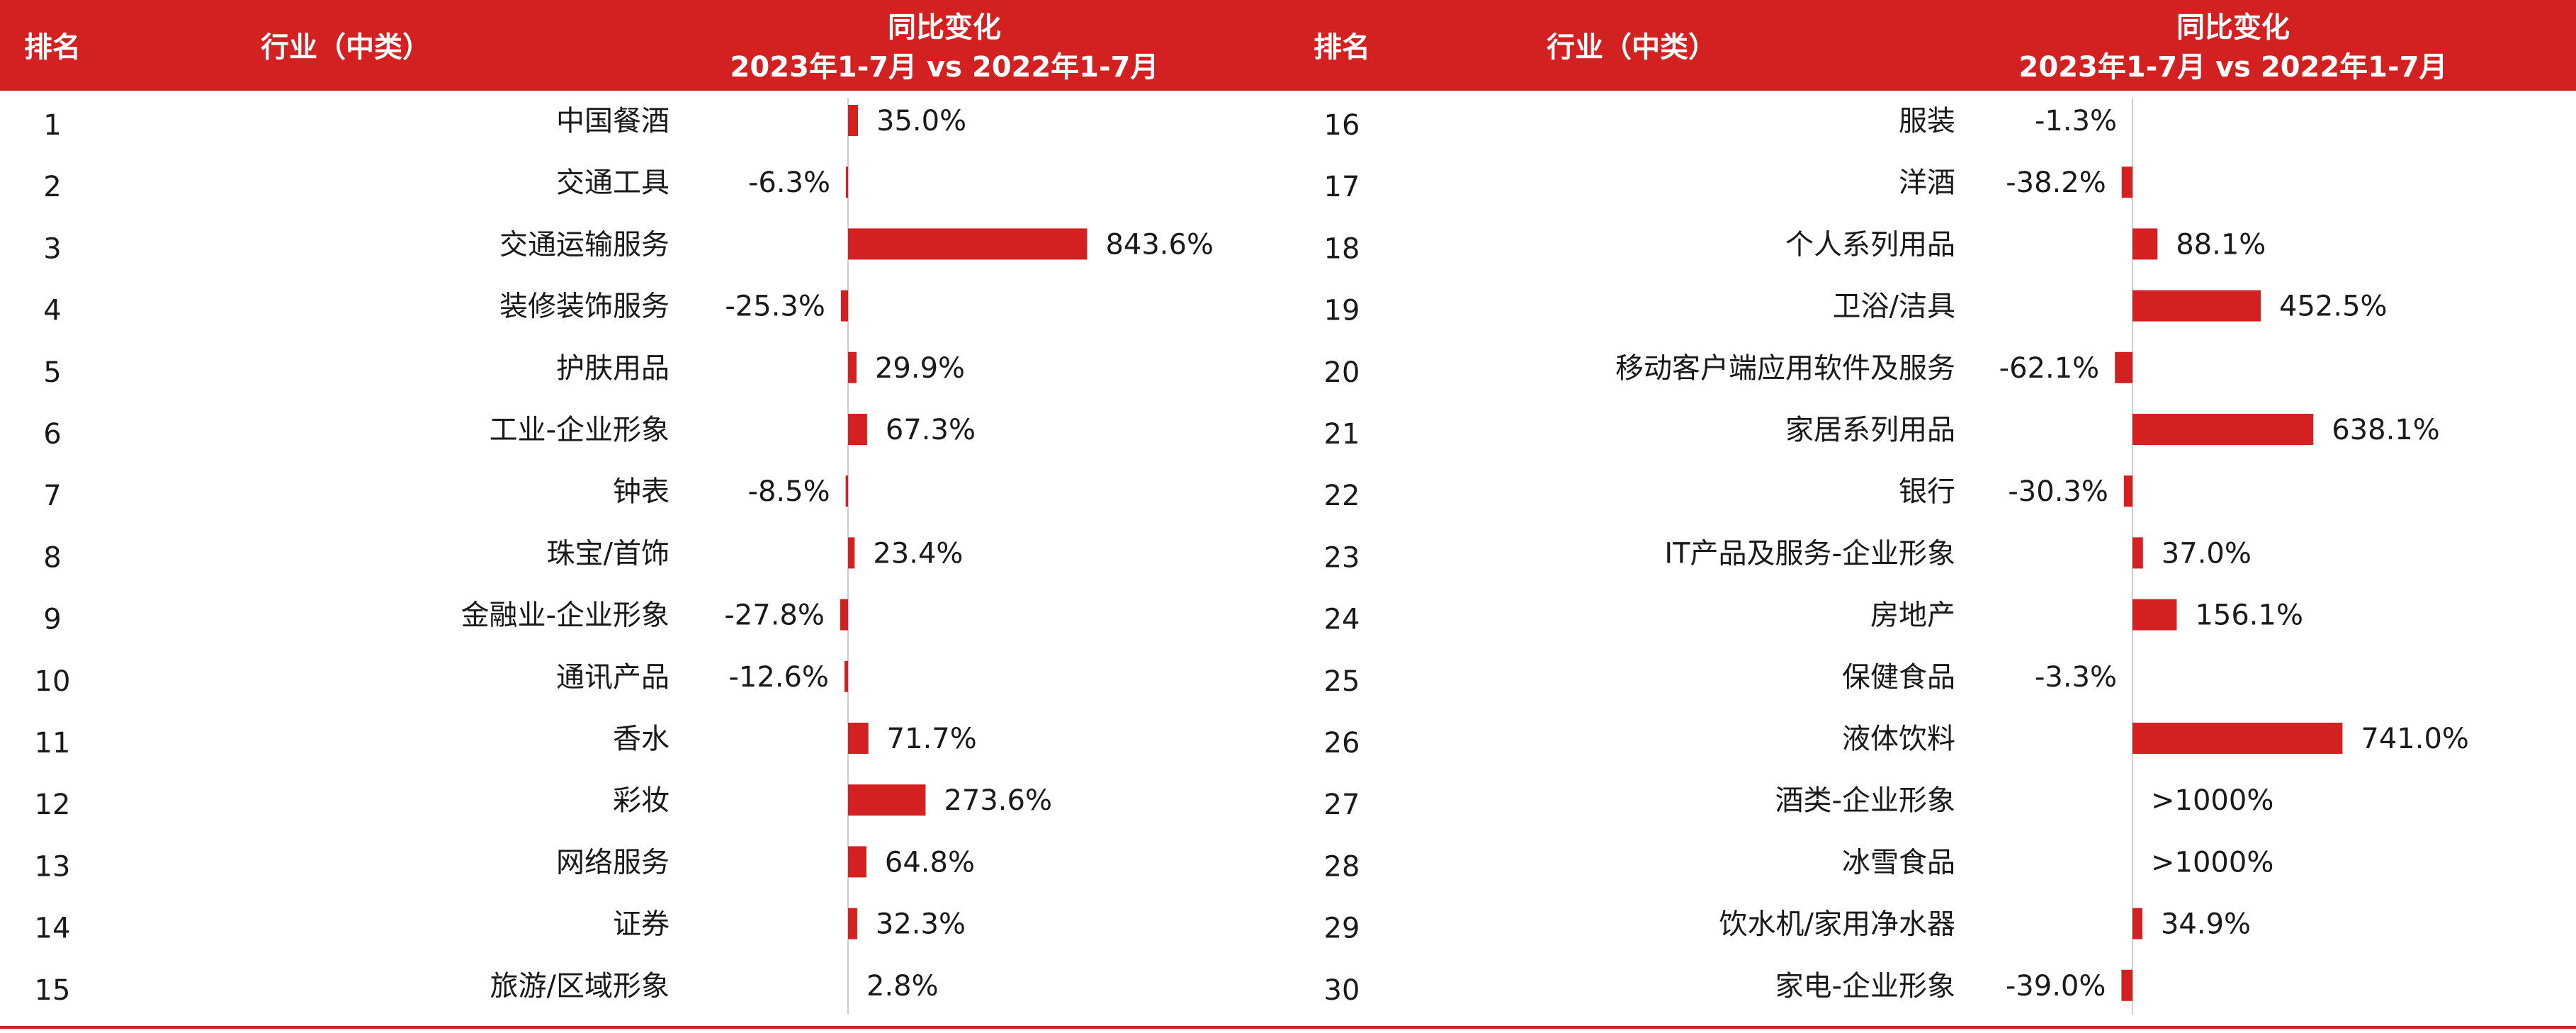 Image resolution: width=2576 pixels, height=1033 pixels. What do you see at coordinates (1342, 434) in the screenshot?
I see `rank-cell: 21` at bounding box center [1342, 434].